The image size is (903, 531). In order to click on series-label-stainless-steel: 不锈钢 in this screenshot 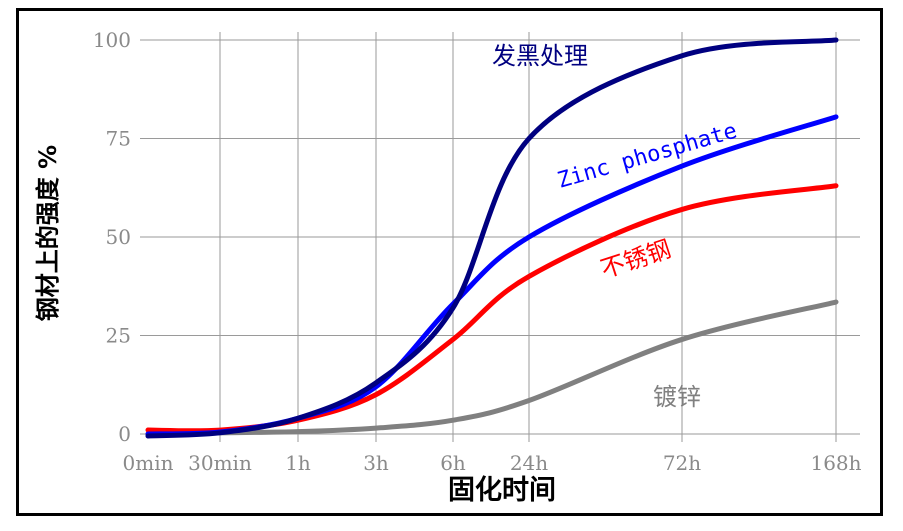, I will do `click(635, 259)`.